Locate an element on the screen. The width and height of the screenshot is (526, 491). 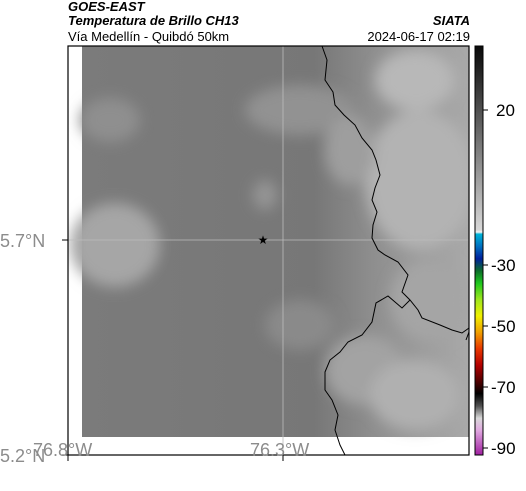
colorbar-tick-label: -50 is located at coordinates (503, 326).